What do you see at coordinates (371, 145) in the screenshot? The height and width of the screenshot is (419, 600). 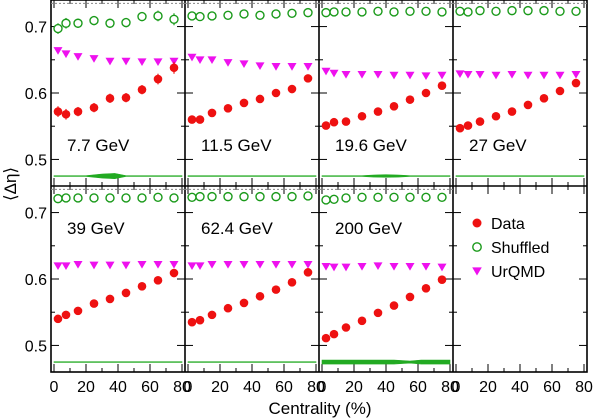 I see `energy-label: 19.6 GeV` at bounding box center [371, 145].